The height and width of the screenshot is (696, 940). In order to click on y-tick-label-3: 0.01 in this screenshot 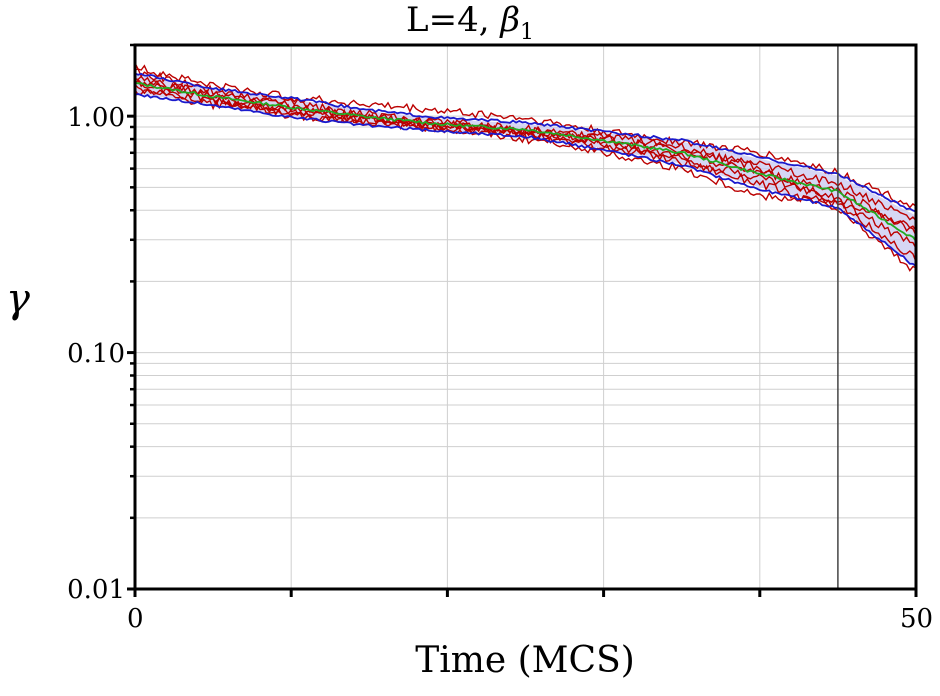, I will do `click(96, 590)`.